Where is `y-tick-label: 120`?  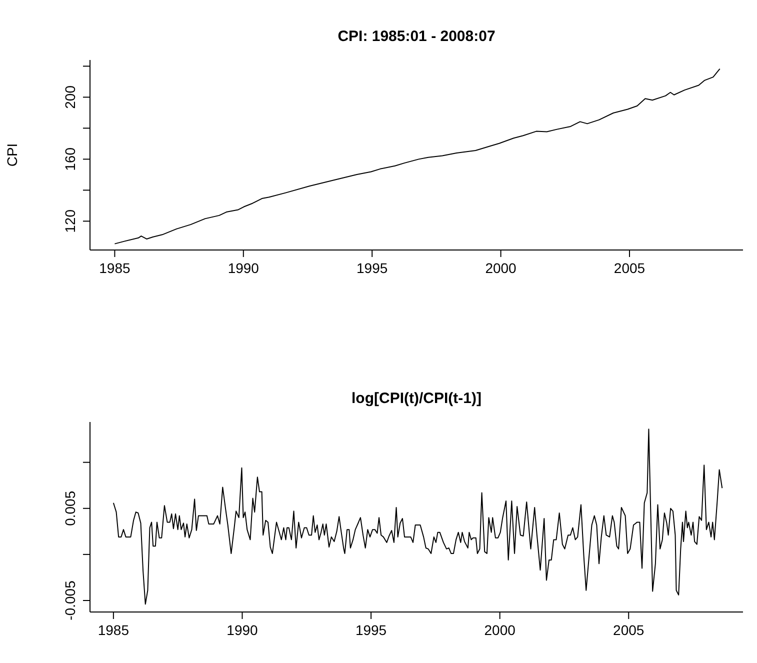
y-tick-label: 120 is located at coordinates (70, 221).